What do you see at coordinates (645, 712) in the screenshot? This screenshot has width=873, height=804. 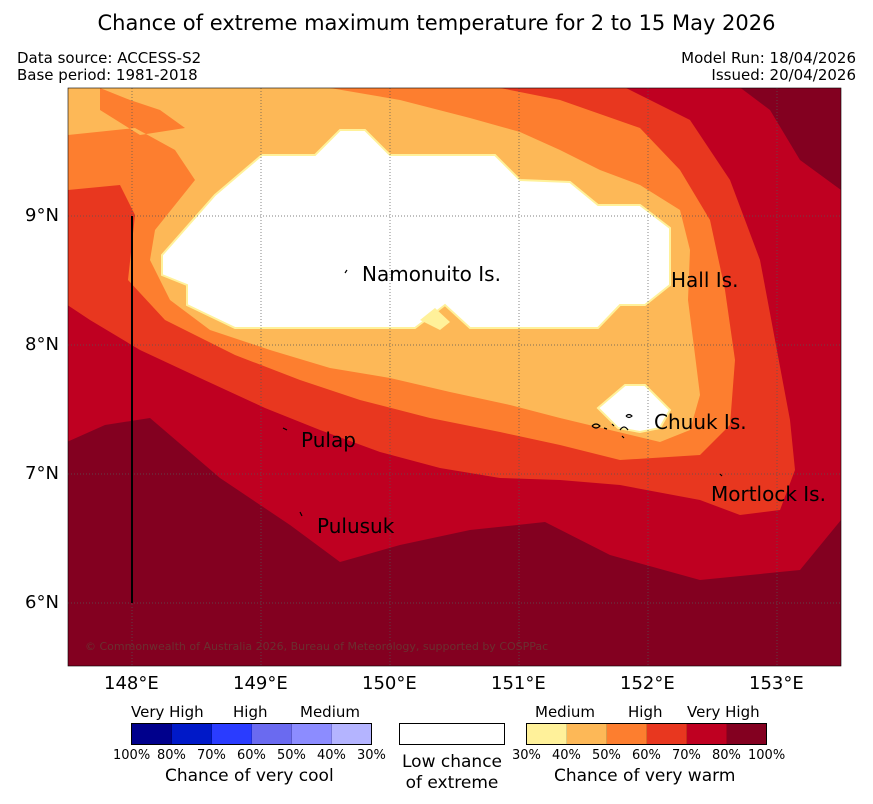 I see `warm-level-high: High` at bounding box center [645, 712].